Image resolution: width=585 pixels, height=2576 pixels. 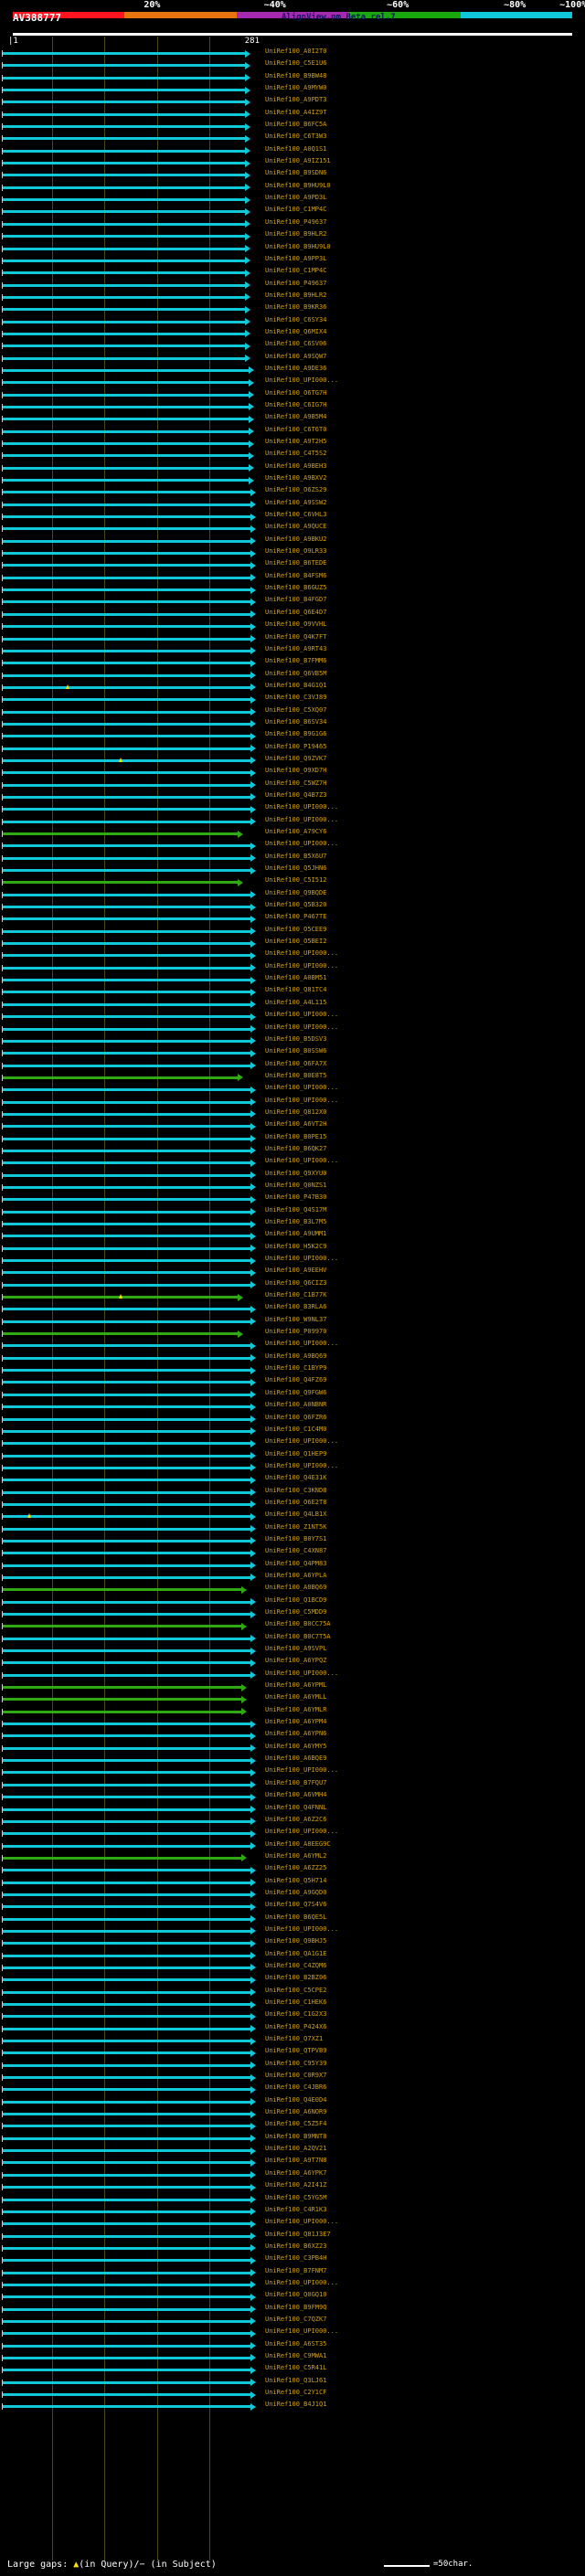 What do you see at coordinates (296, 978) in the screenshot?
I see `subject-accession-label: UniRef100_A0BM51` at bounding box center [296, 978].